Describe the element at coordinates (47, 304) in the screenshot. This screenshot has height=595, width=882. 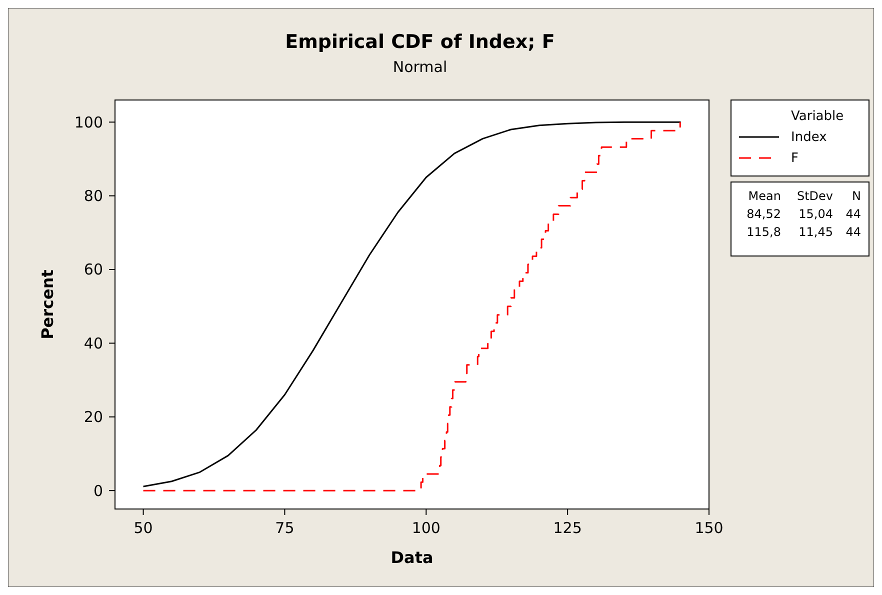
I see `y-axis-title: Percent` at that location.